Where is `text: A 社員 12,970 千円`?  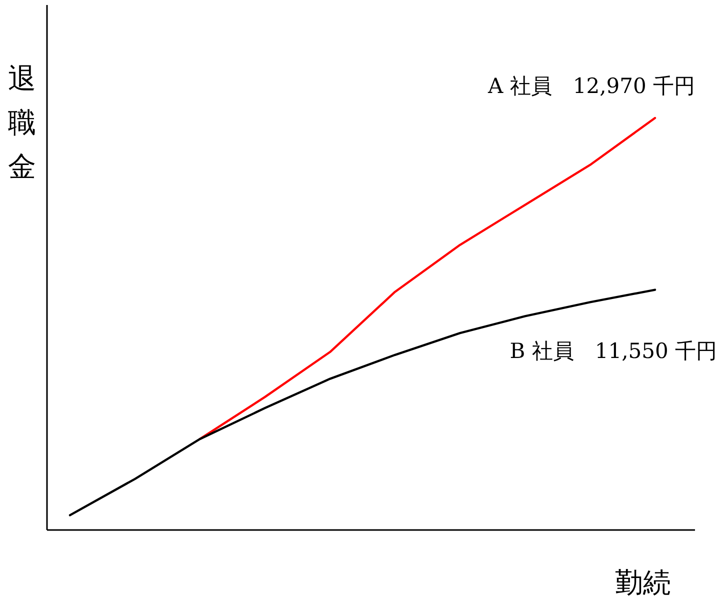 text: A 社員 12,970 千円 is located at coordinates (591, 86).